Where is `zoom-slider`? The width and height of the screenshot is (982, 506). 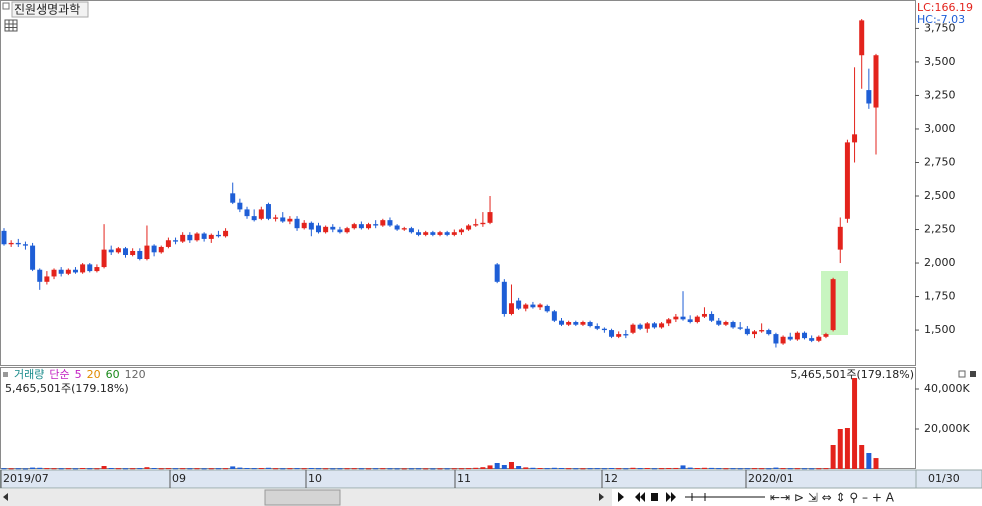 zoom-slider is located at coordinates (725, 497).